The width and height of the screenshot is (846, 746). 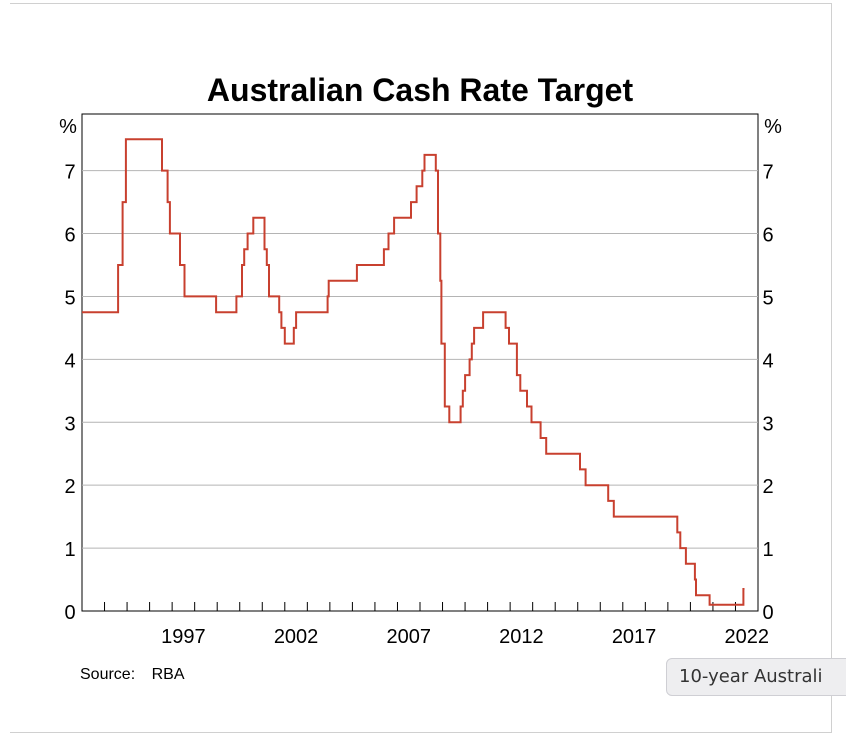 What do you see at coordinates (69, 361) in the screenshot?
I see `y-tick-label-left: 4` at bounding box center [69, 361].